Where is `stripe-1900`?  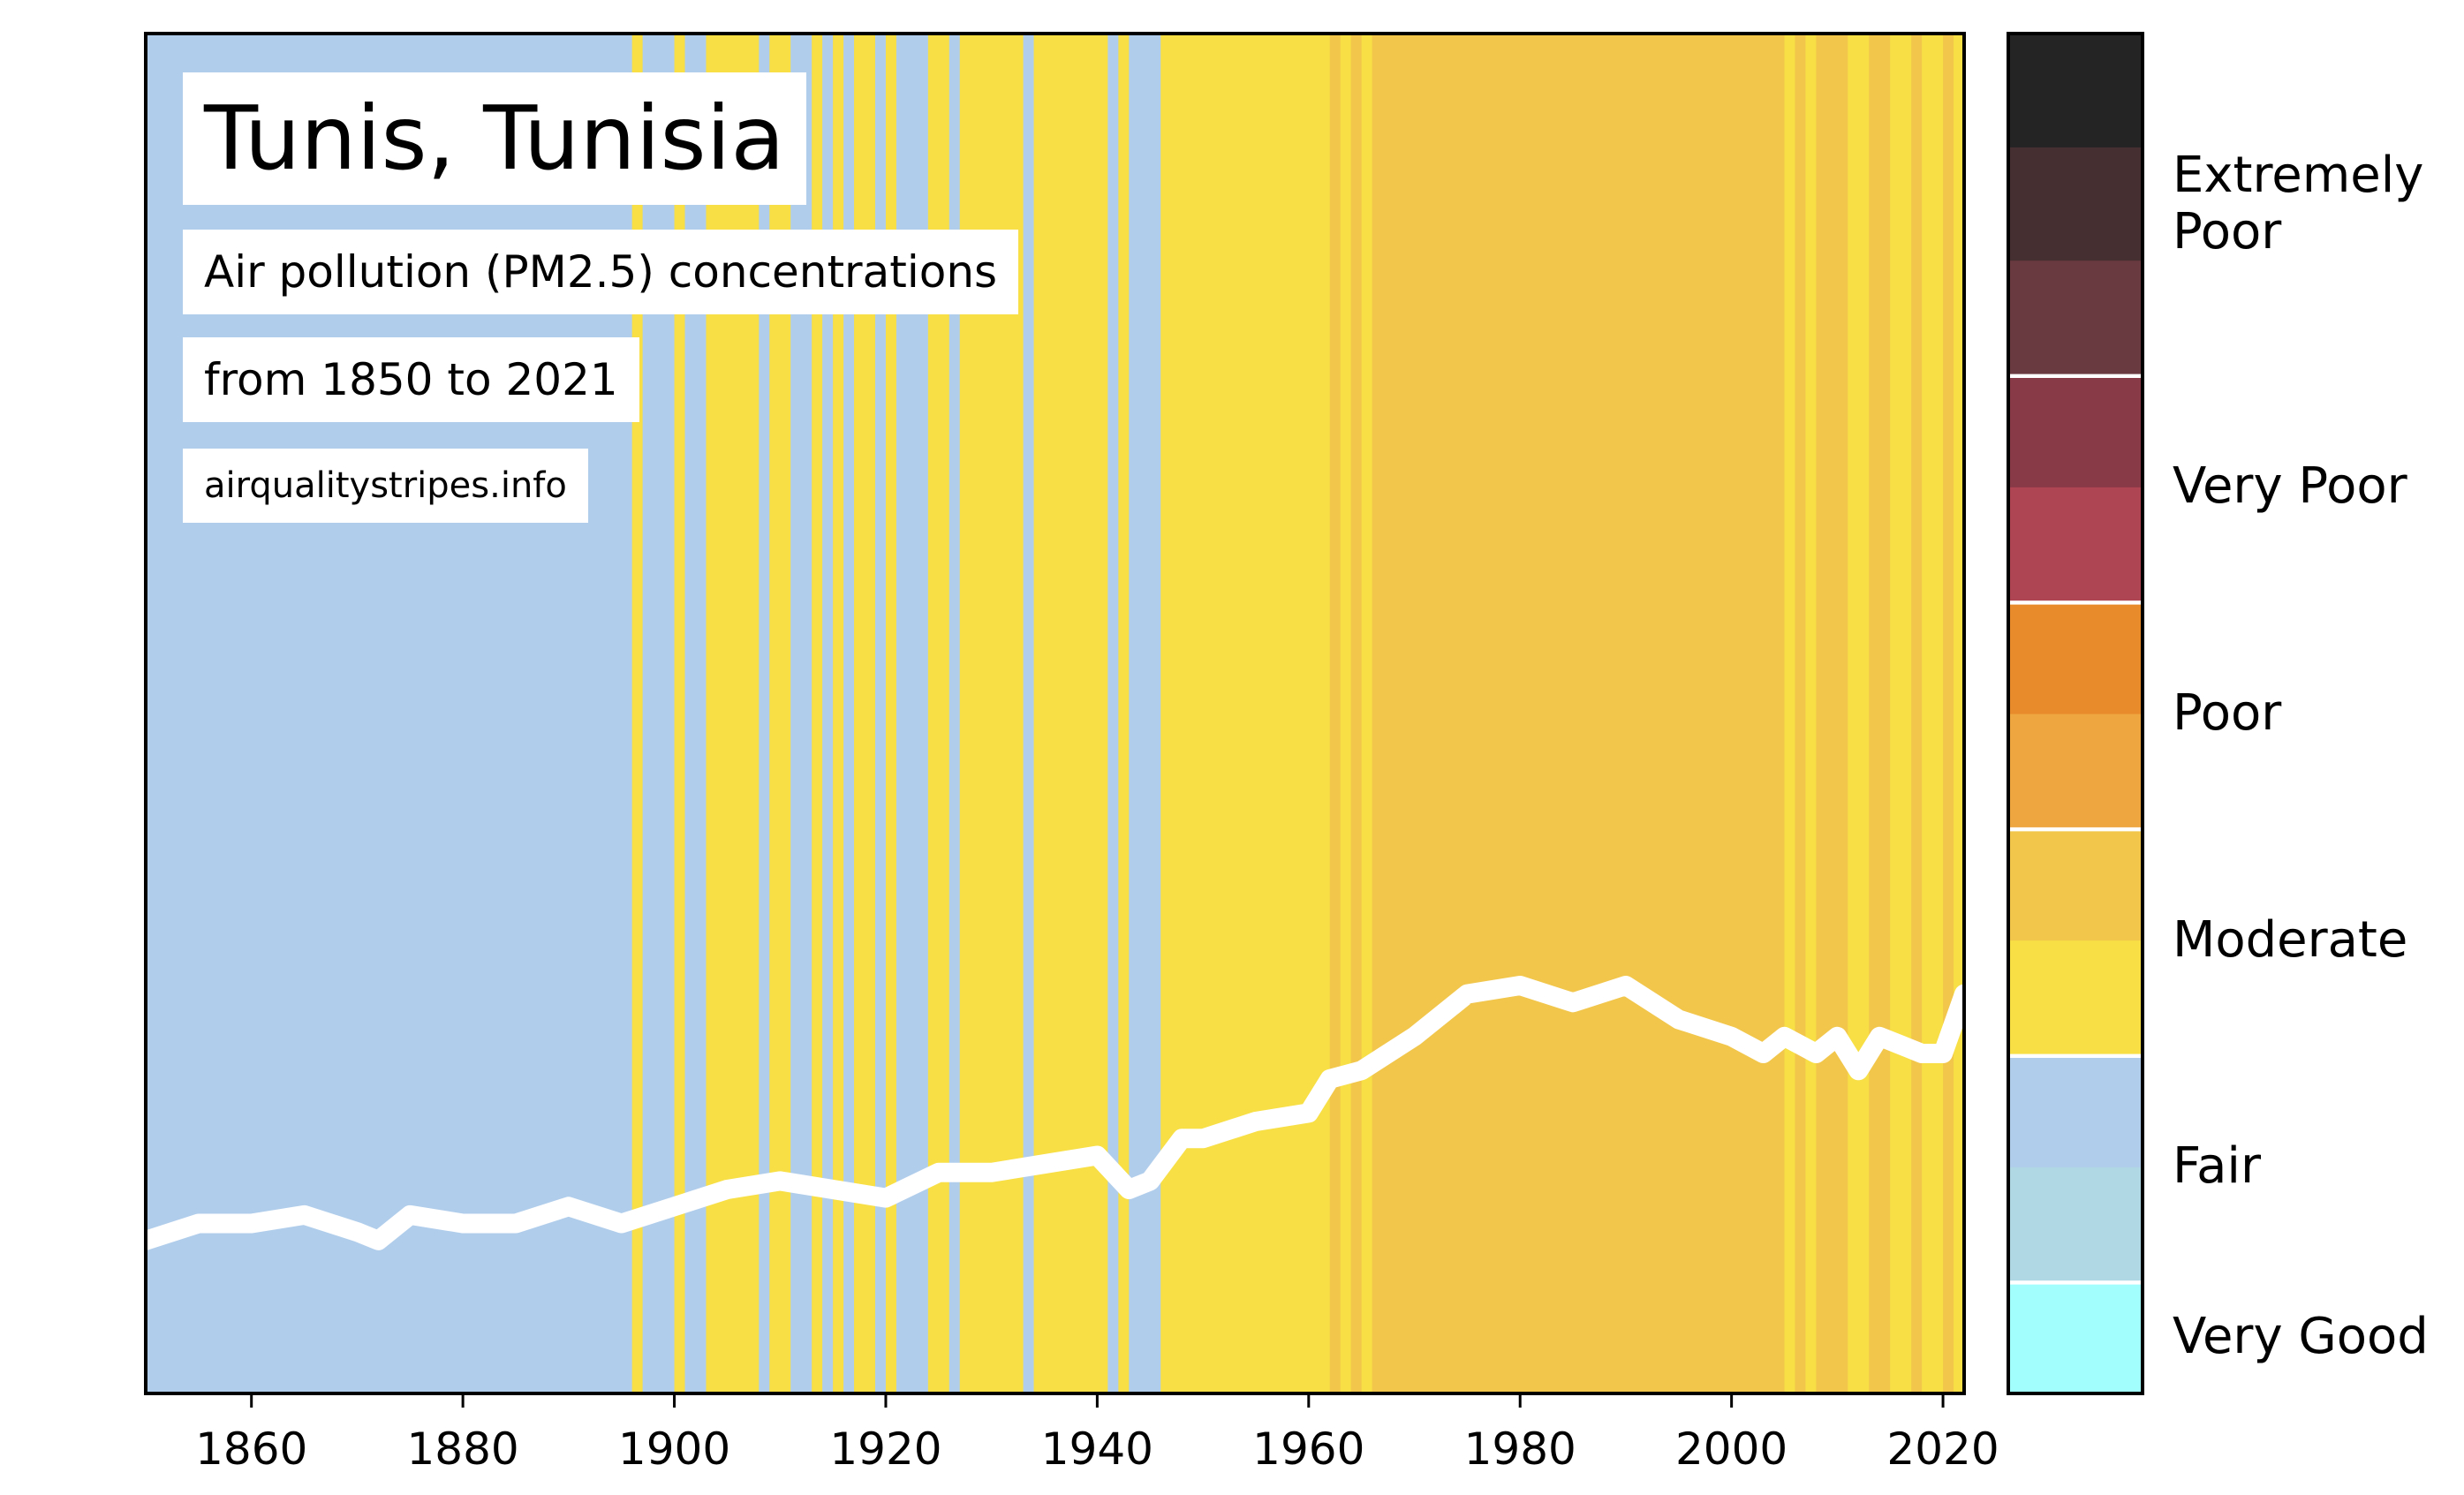
stripe-1900 is located at coordinates (680, 714).